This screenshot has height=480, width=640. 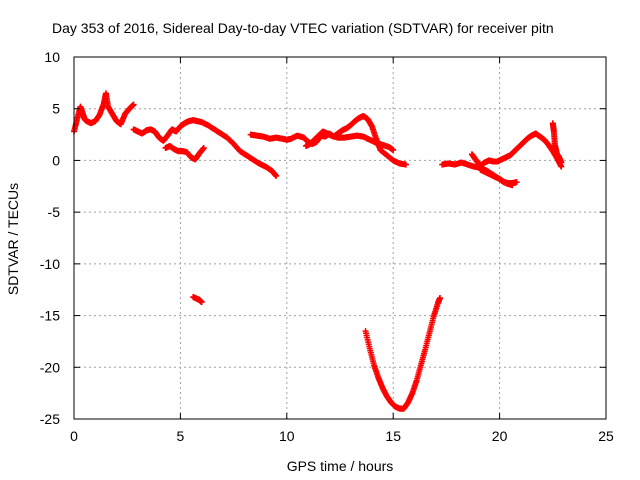 What do you see at coordinates (74, 436) in the screenshot?
I see `x-tick-label: 0` at bounding box center [74, 436].